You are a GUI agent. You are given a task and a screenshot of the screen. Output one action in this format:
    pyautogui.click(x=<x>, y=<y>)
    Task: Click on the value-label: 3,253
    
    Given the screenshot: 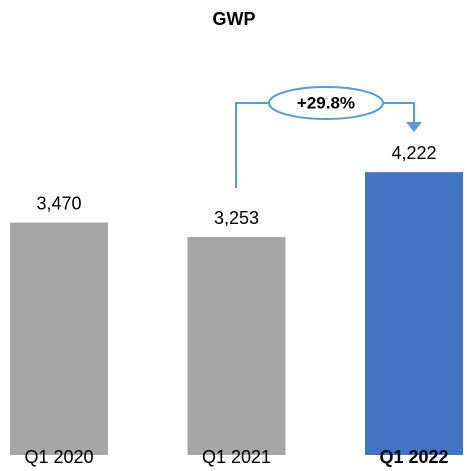 What is the action you would take?
    pyautogui.click(x=236, y=218)
    